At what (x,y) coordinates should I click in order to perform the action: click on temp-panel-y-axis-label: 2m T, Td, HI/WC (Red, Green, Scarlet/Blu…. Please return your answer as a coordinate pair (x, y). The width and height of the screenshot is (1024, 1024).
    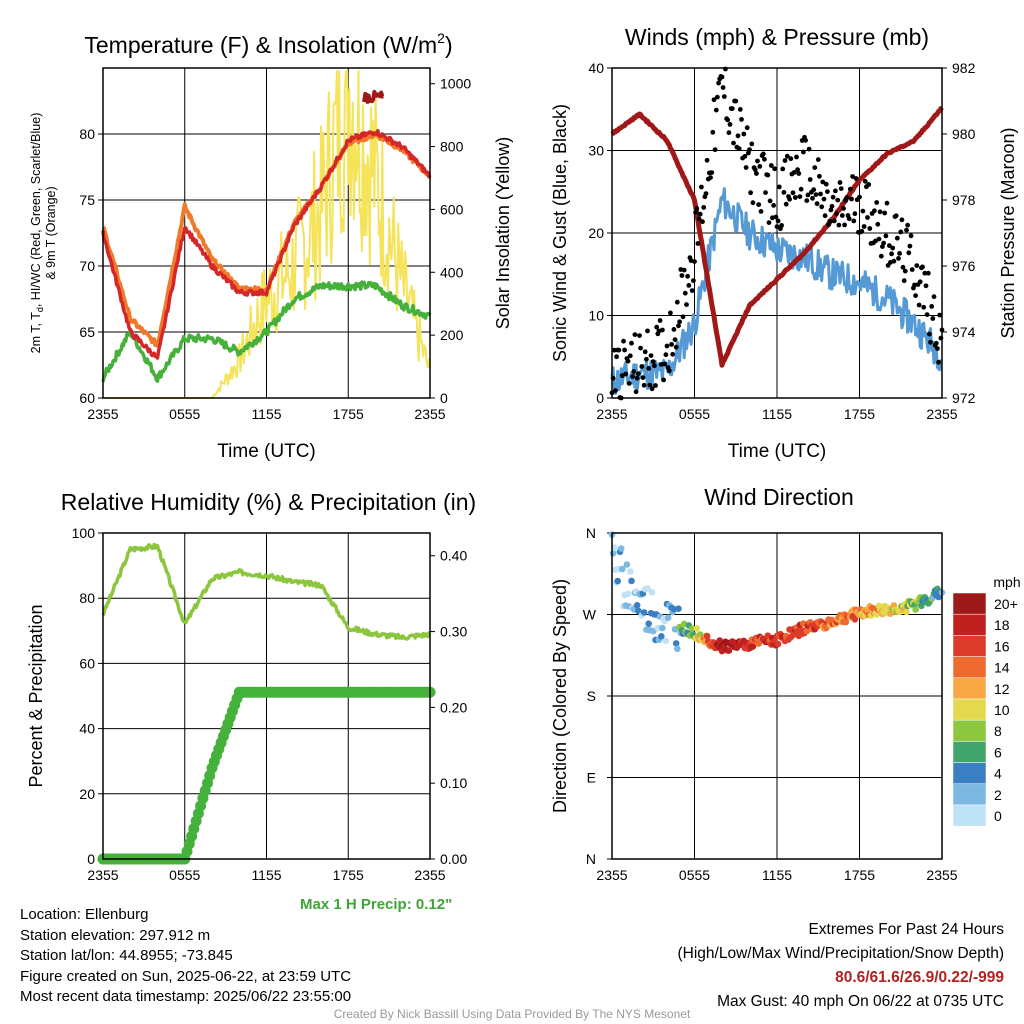
    Looking at the image, I should click on (37, 233).